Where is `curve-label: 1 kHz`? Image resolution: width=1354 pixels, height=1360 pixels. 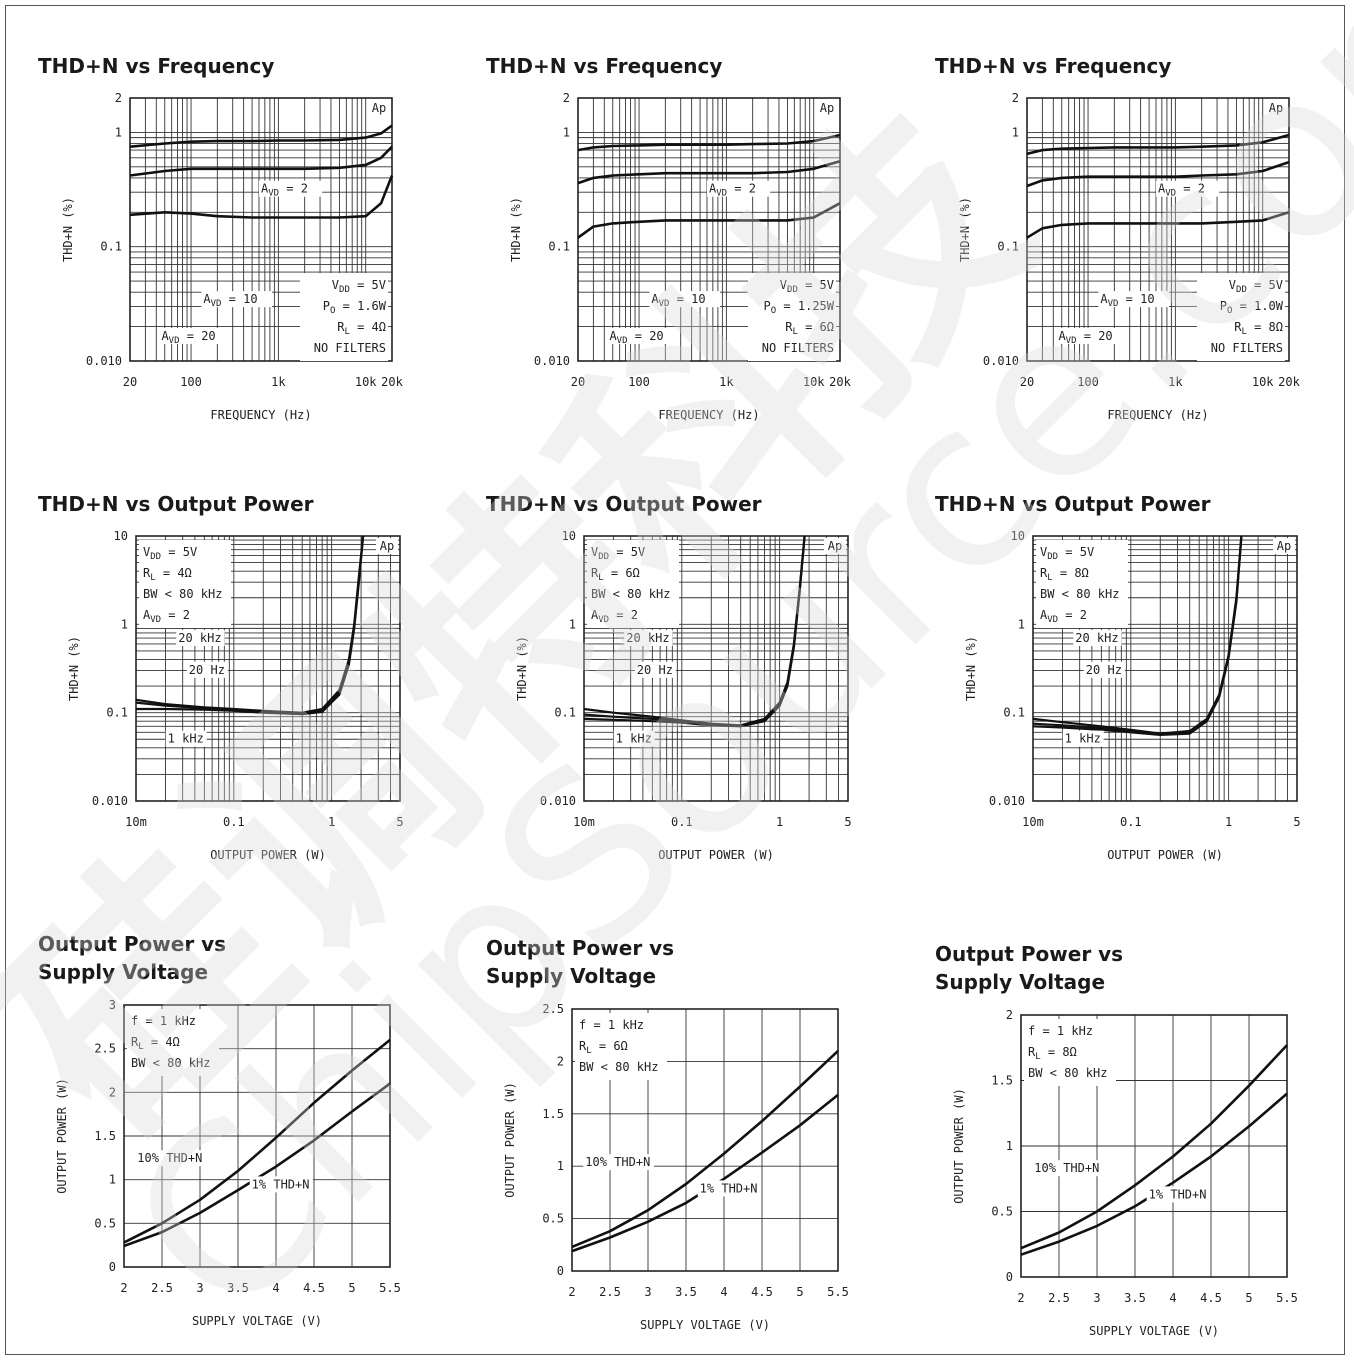
curve-label: 1 kHz is located at coordinates (1083, 739).